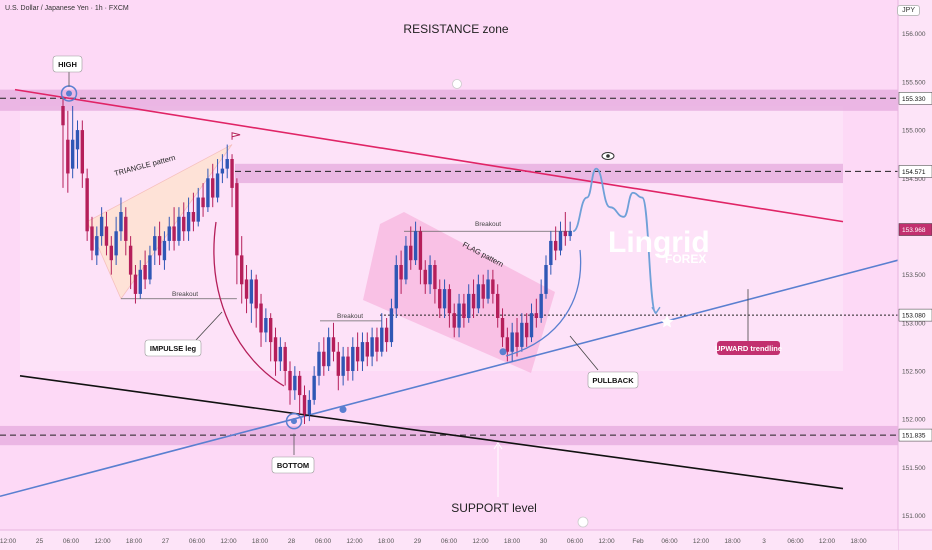 Image resolution: width=932 pixels, height=550 pixels. I want to click on upward-trendline-label-box, so click(748, 348).